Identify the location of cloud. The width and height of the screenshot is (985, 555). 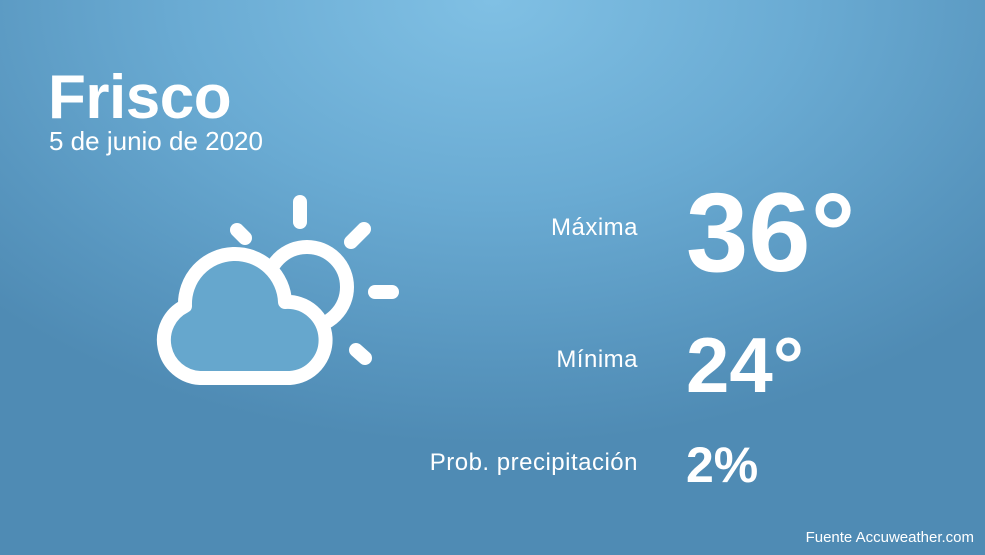
(244, 315).